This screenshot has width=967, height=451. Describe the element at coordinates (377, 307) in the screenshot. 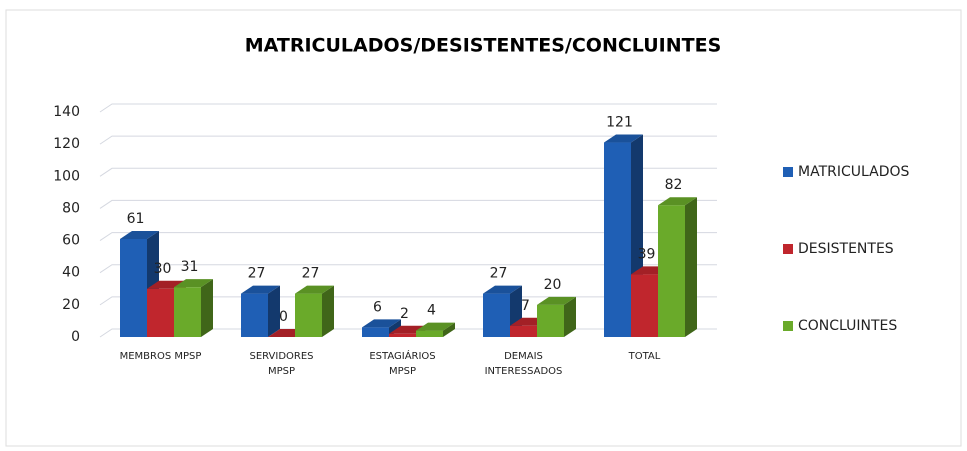

I see `value-label: 6` at that location.